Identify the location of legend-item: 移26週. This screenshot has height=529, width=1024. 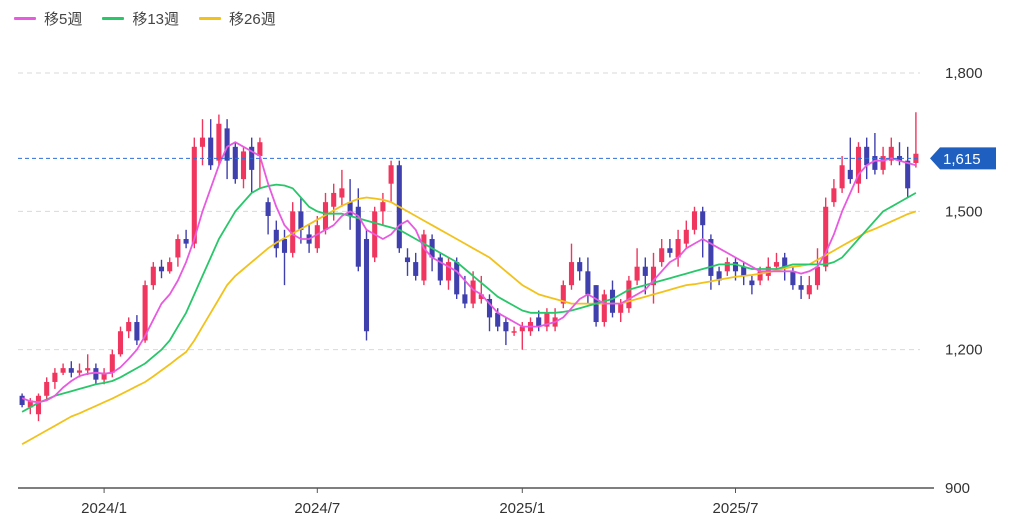
(237, 18).